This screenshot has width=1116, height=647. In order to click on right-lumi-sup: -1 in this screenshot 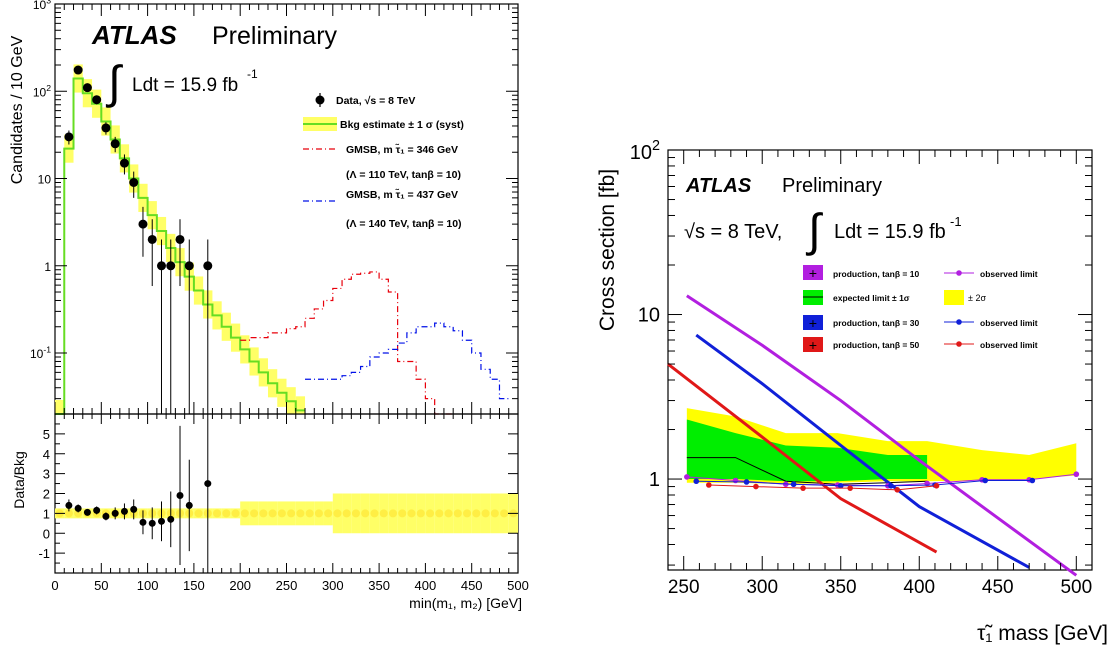, I will do `click(956, 221)`.